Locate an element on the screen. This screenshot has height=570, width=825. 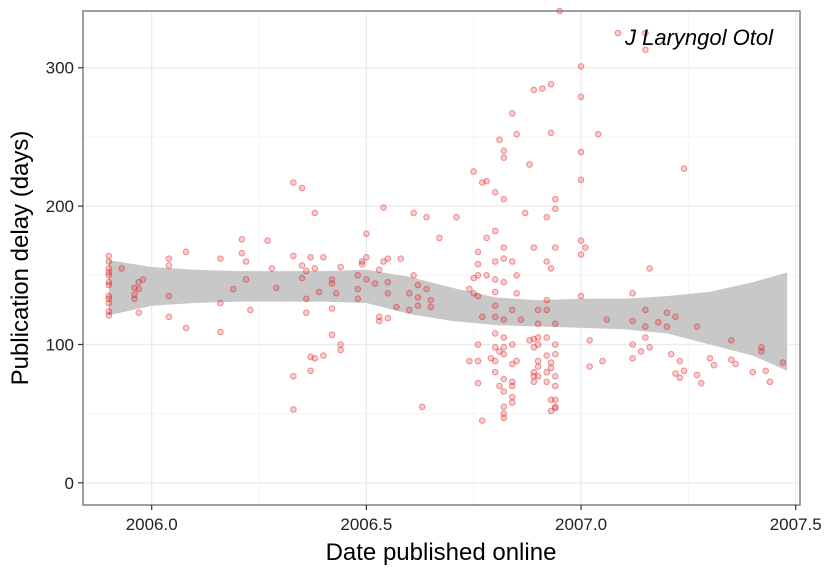
y-tick-label: 100 is located at coordinates (60, 344).